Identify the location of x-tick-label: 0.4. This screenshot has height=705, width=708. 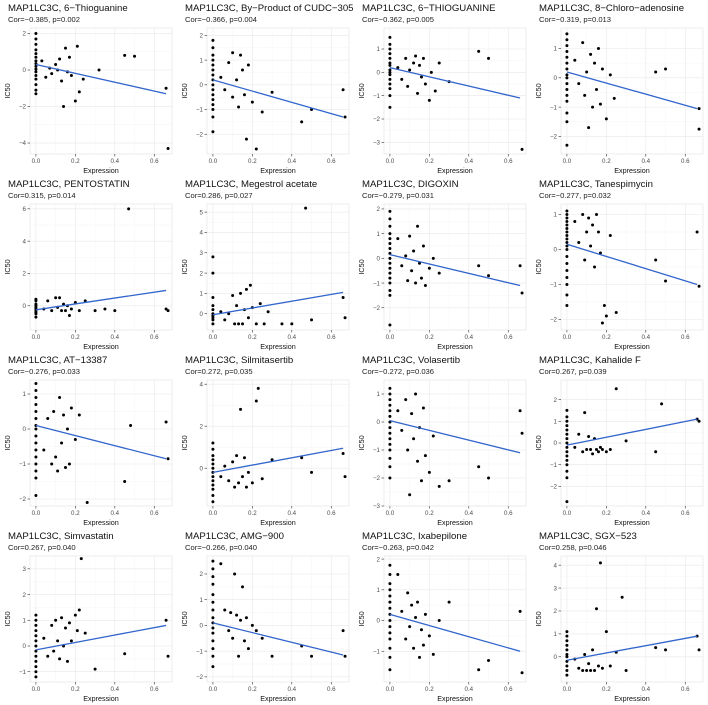
(469, 337).